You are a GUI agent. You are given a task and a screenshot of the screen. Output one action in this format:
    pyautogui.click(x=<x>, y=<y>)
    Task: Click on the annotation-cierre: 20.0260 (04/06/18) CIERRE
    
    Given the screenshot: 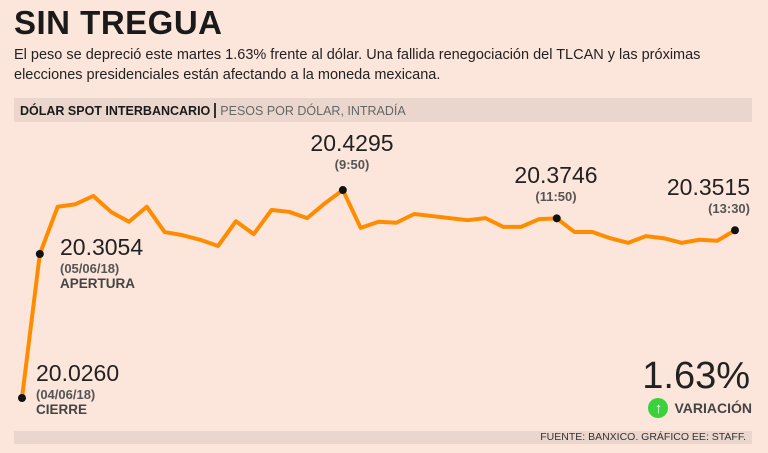 What is the action you would take?
    pyautogui.click(x=77, y=388)
    